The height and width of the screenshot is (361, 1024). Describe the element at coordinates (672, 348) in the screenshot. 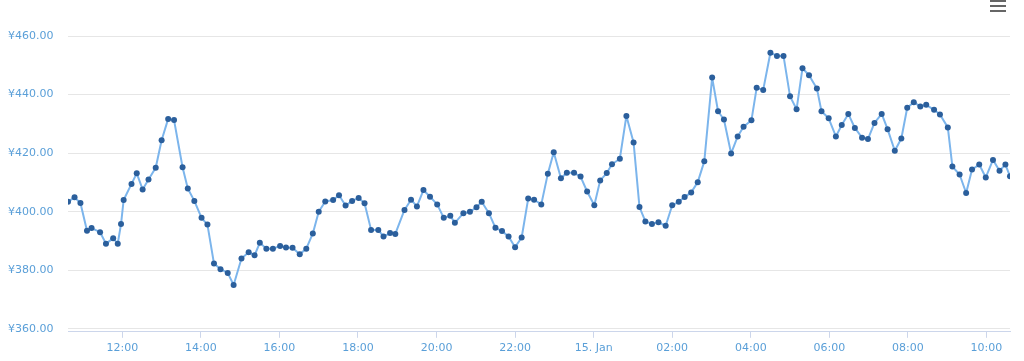

I see `x-tick-label: 02:00` at that location.